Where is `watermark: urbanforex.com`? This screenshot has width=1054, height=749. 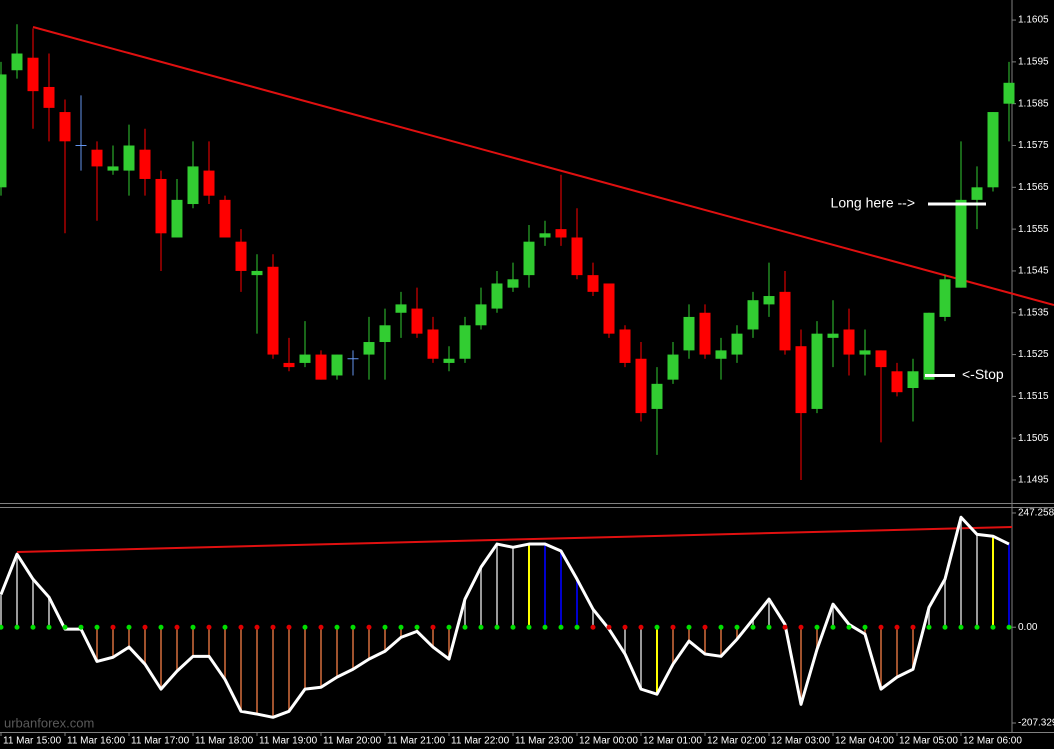 watermark: urbanforex.com is located at coordinates (49, 722).